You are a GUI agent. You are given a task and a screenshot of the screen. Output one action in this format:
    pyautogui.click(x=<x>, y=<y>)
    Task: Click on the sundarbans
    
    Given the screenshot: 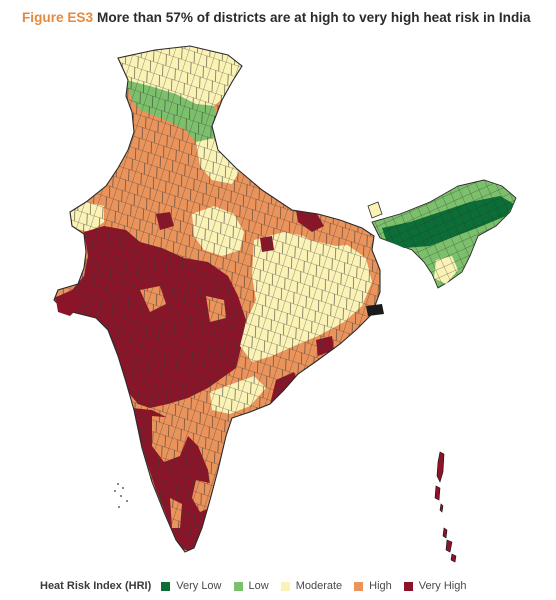 What is the action you would take?
    pyautogui.click(x=375, y=310)
    